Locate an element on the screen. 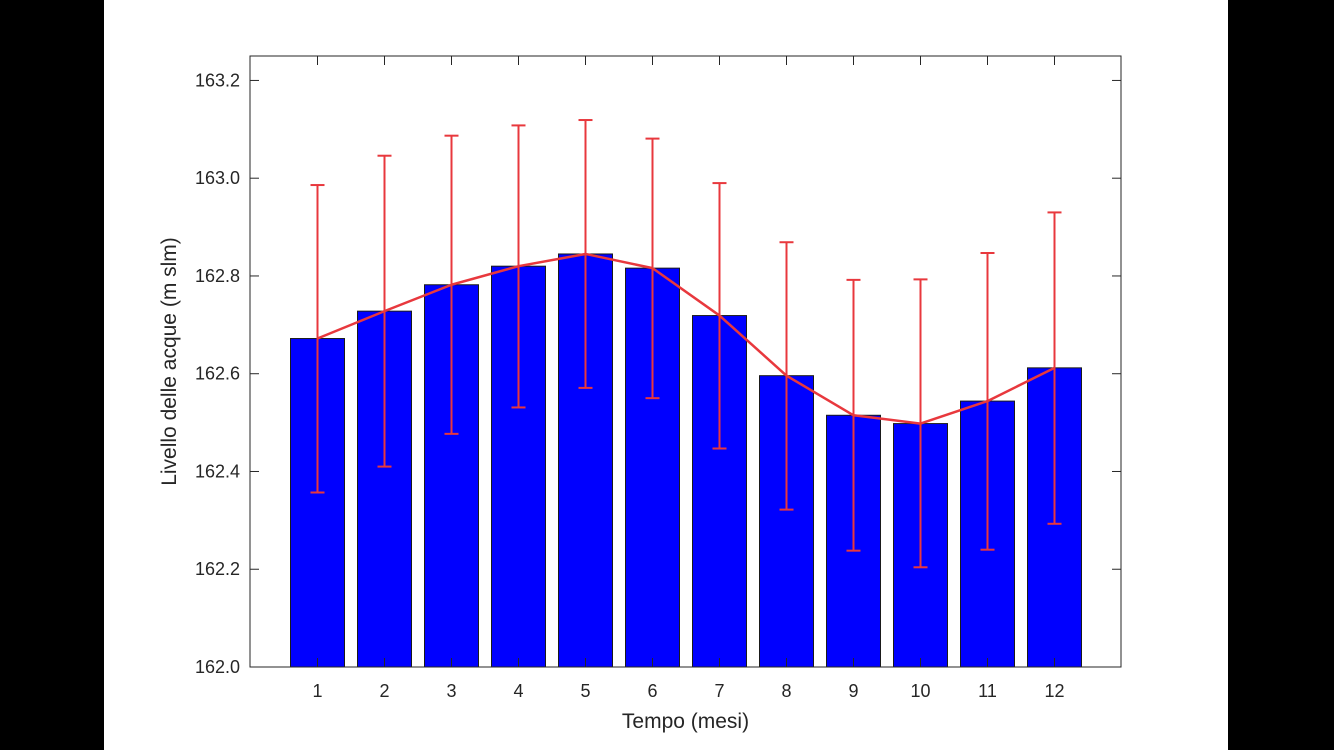 This screenshot has height=750, width=1334. x-tick-label: 3 is located at coordinates (451, 691).